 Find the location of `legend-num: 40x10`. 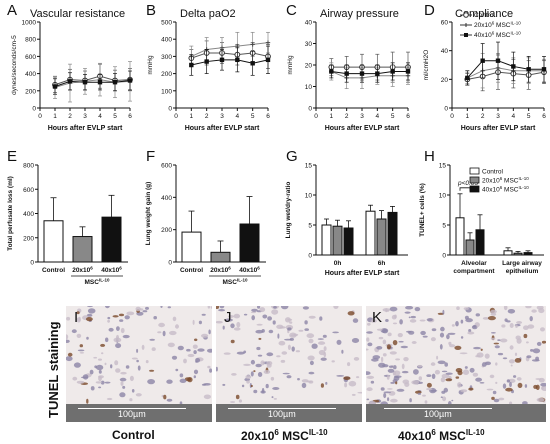

legend-num: 40x10 is located at coordinates (483, 35).